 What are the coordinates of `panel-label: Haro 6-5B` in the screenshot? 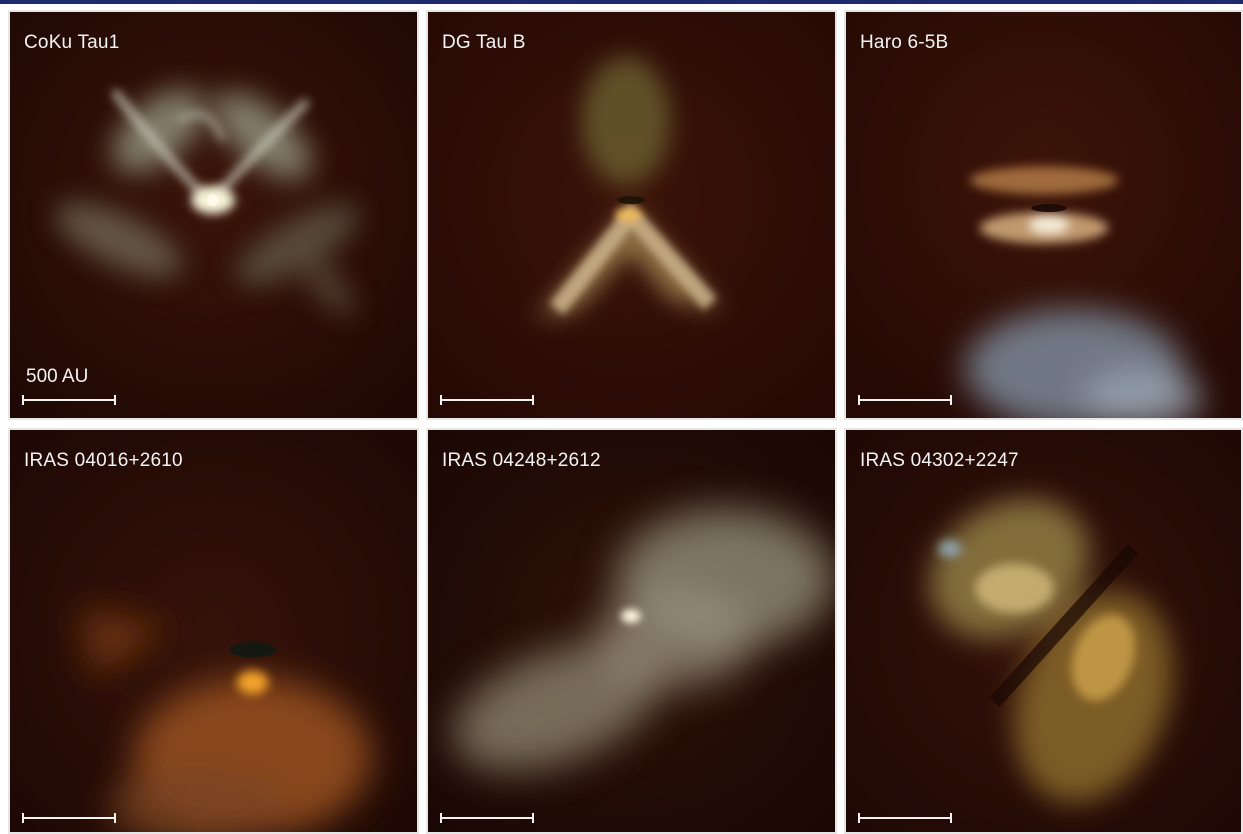 It's located at (904, 42).